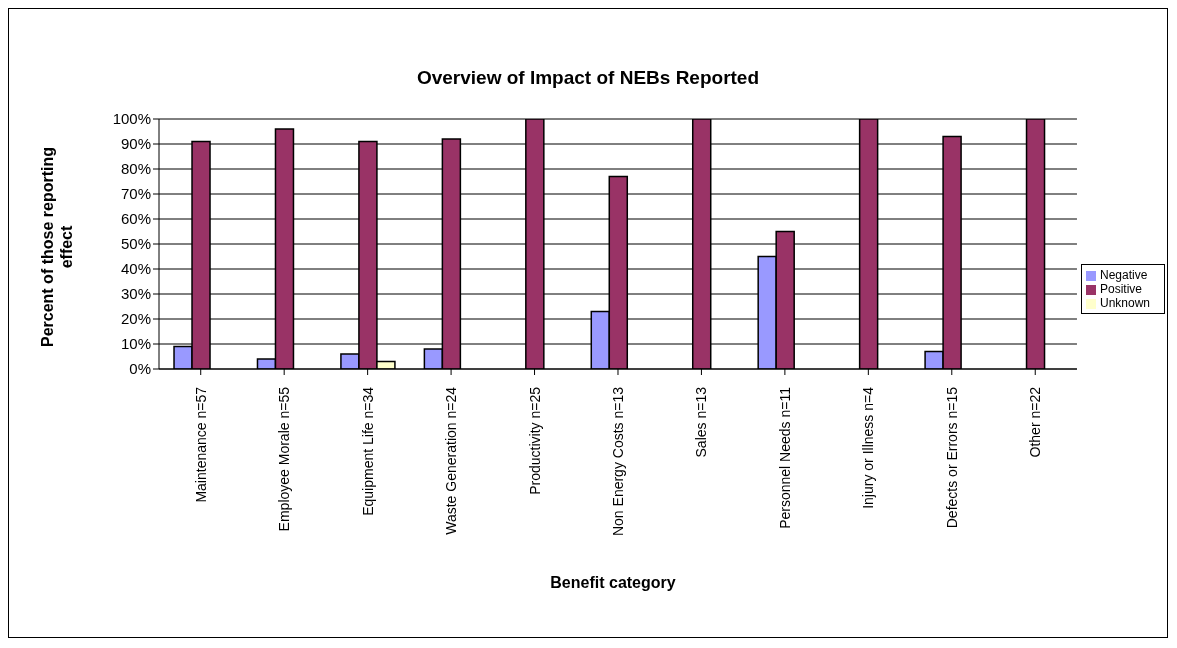 The image size is (1177, 648). Describe the element at coordinates (131, 119) in the screenshot. I see `y-tick-label: 100%` at that location.